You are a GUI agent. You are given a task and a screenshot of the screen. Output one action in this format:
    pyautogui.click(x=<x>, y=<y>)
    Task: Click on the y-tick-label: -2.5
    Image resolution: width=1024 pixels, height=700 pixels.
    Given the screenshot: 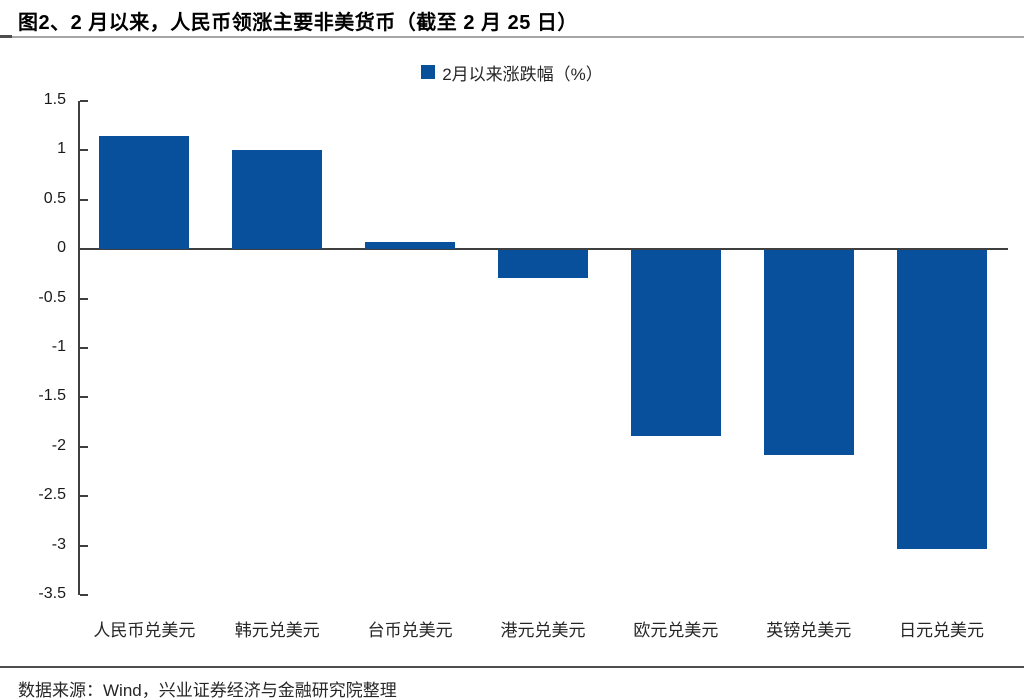 What is the action you would take?
    pyautogui.click(x=52, y=495)
    